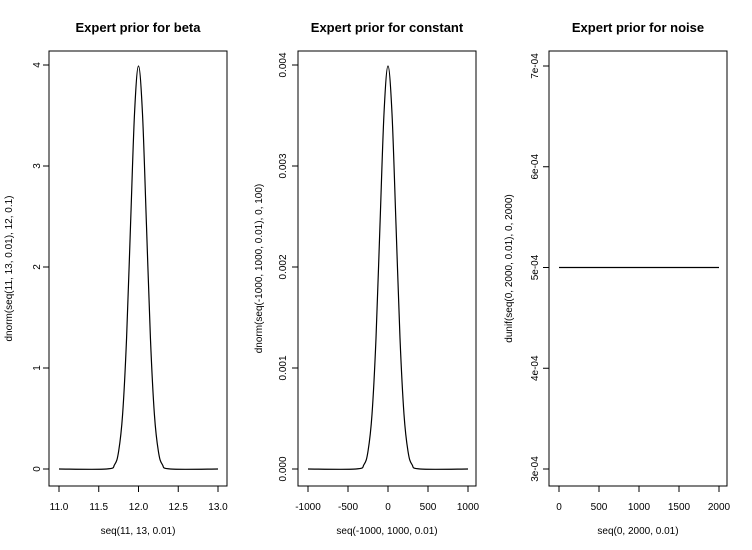 This screenshot has height=550, width=752. I want to click on y-tick-label: 3, so click(37, 166).